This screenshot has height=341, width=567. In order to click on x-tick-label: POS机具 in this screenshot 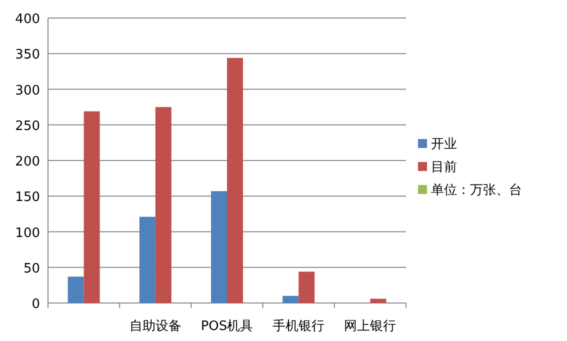, I will do `click(227, 326)`.